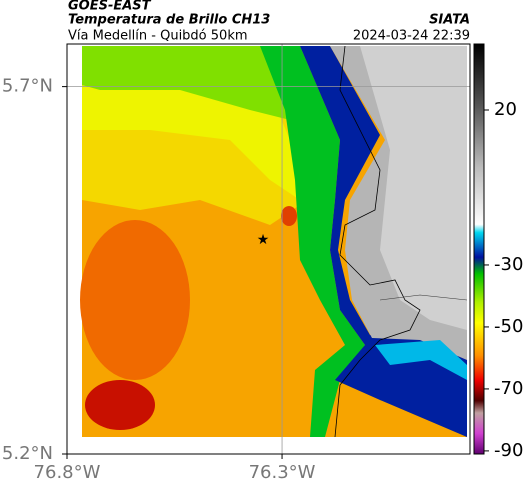 The width and height of the screenshot is (526, 491). I want to click on x-tick-label: 76.8°W, so click(67, 472).